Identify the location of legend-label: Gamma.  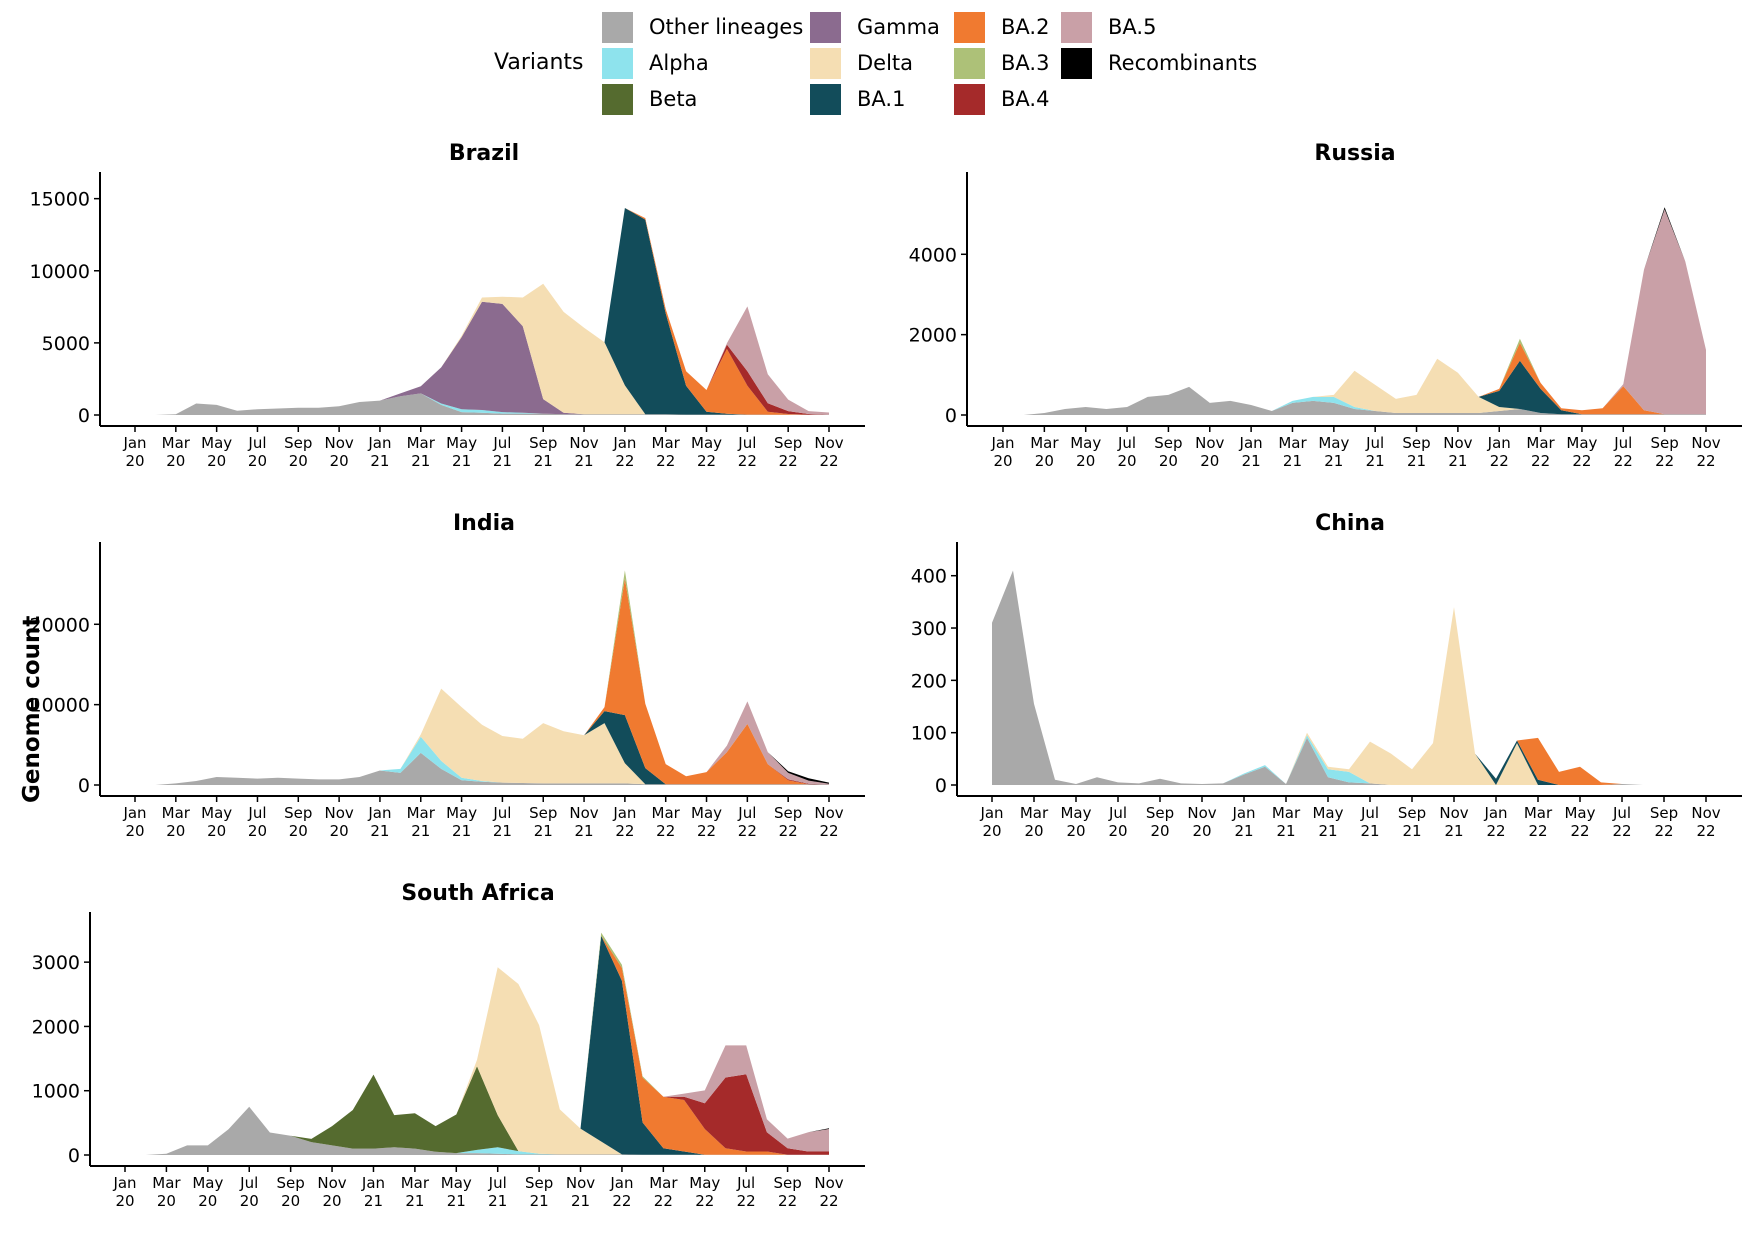
(898, 27).